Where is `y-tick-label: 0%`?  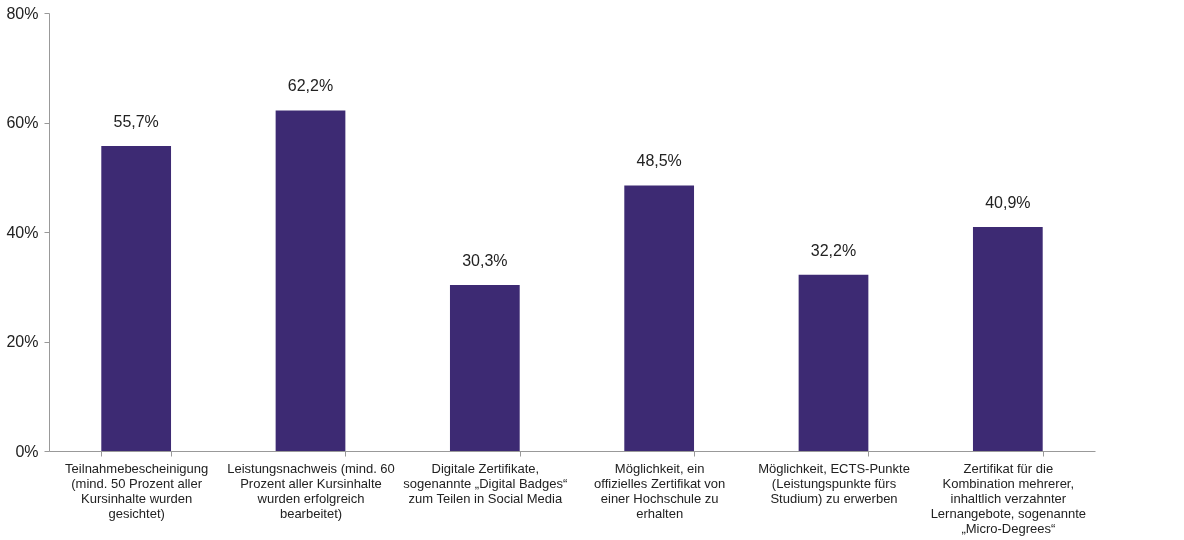
y-tick-label: 0% is located at coordinates (27, 451).